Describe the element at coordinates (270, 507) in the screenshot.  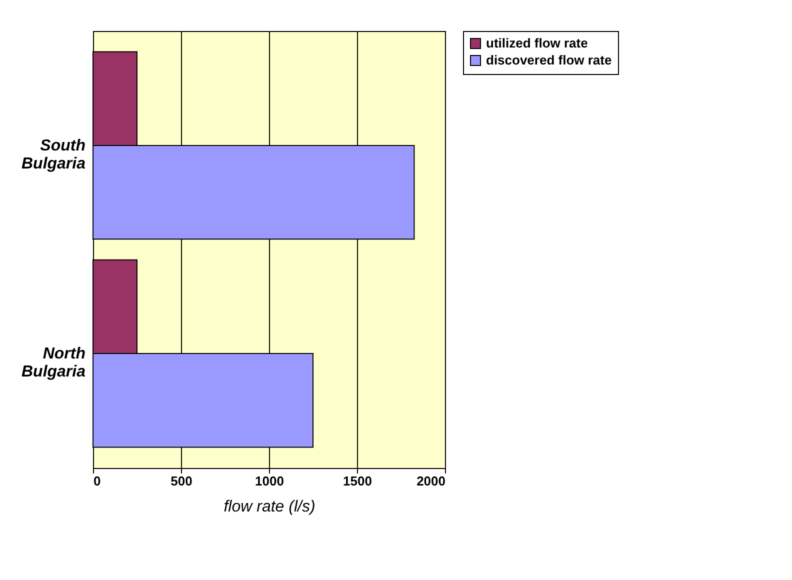
I see `x-axis-title: flow rate (l/s)` at that location.